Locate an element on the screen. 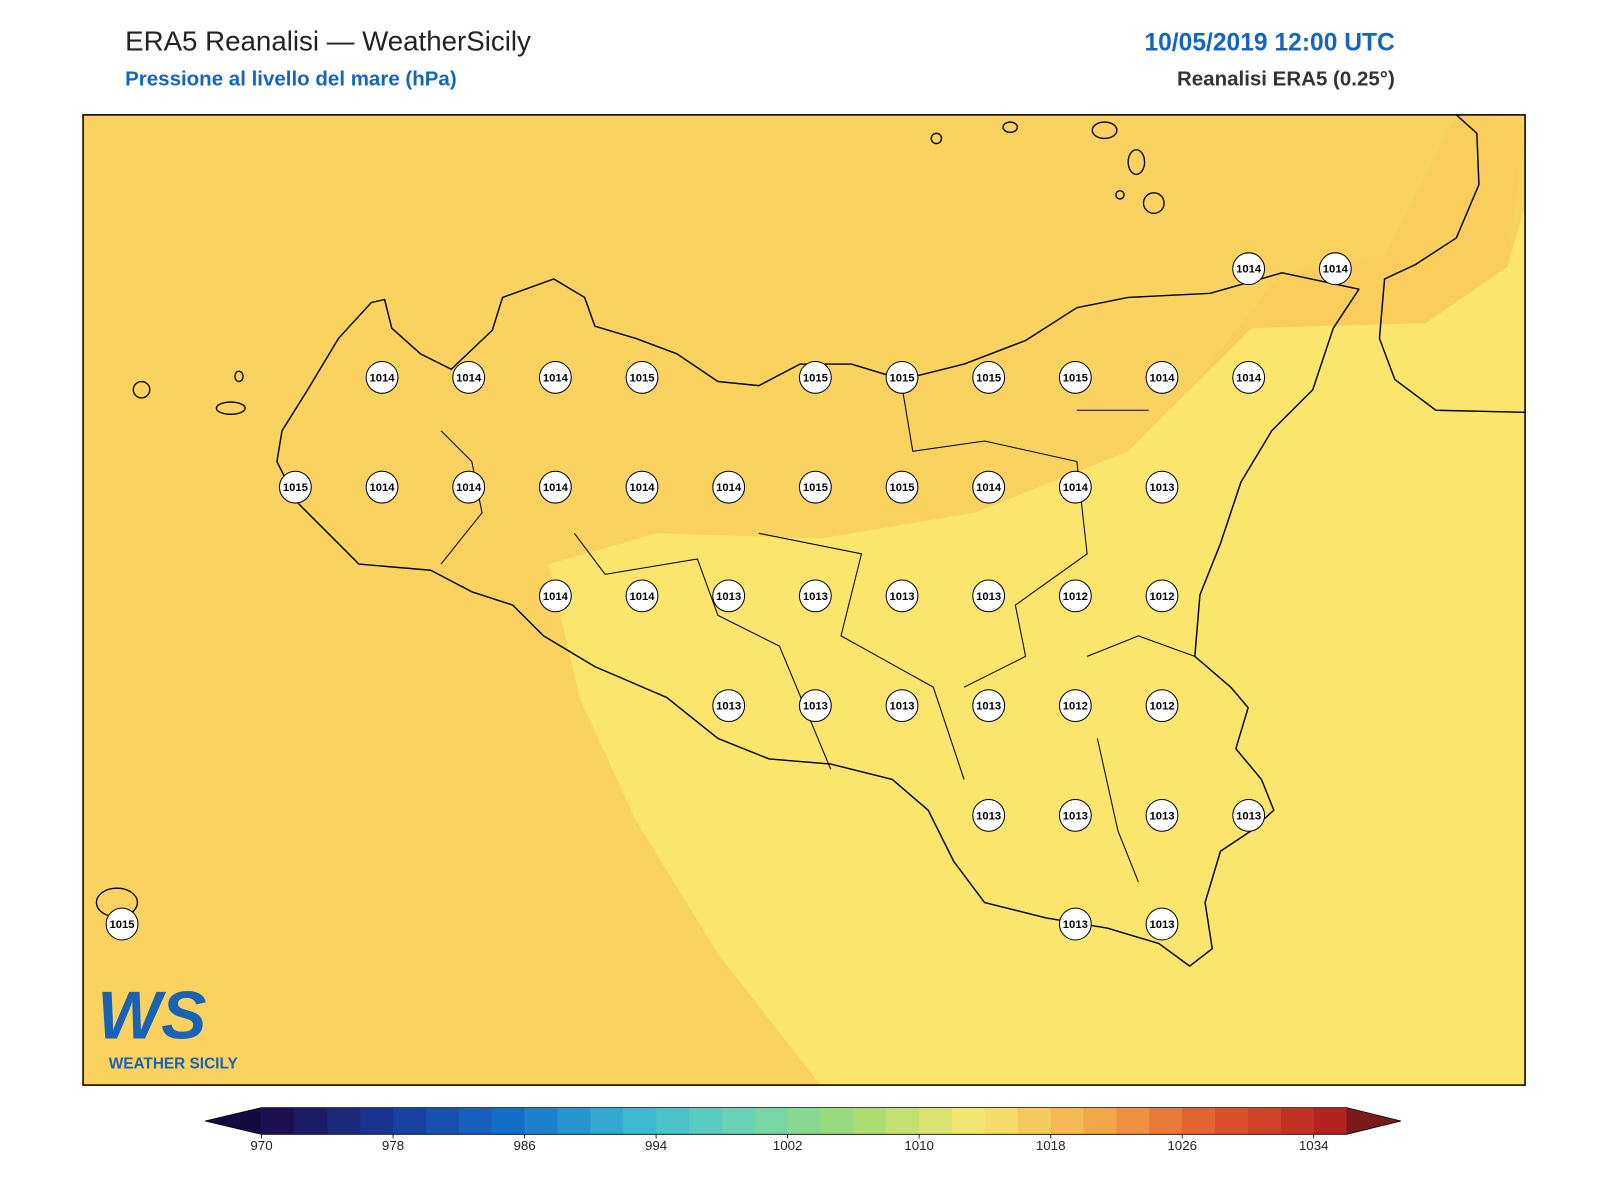 This screenshot has height=1200, width=1600. subtitle: Pressione al livello del mare (hPa) is located at coordinates (291, 78).